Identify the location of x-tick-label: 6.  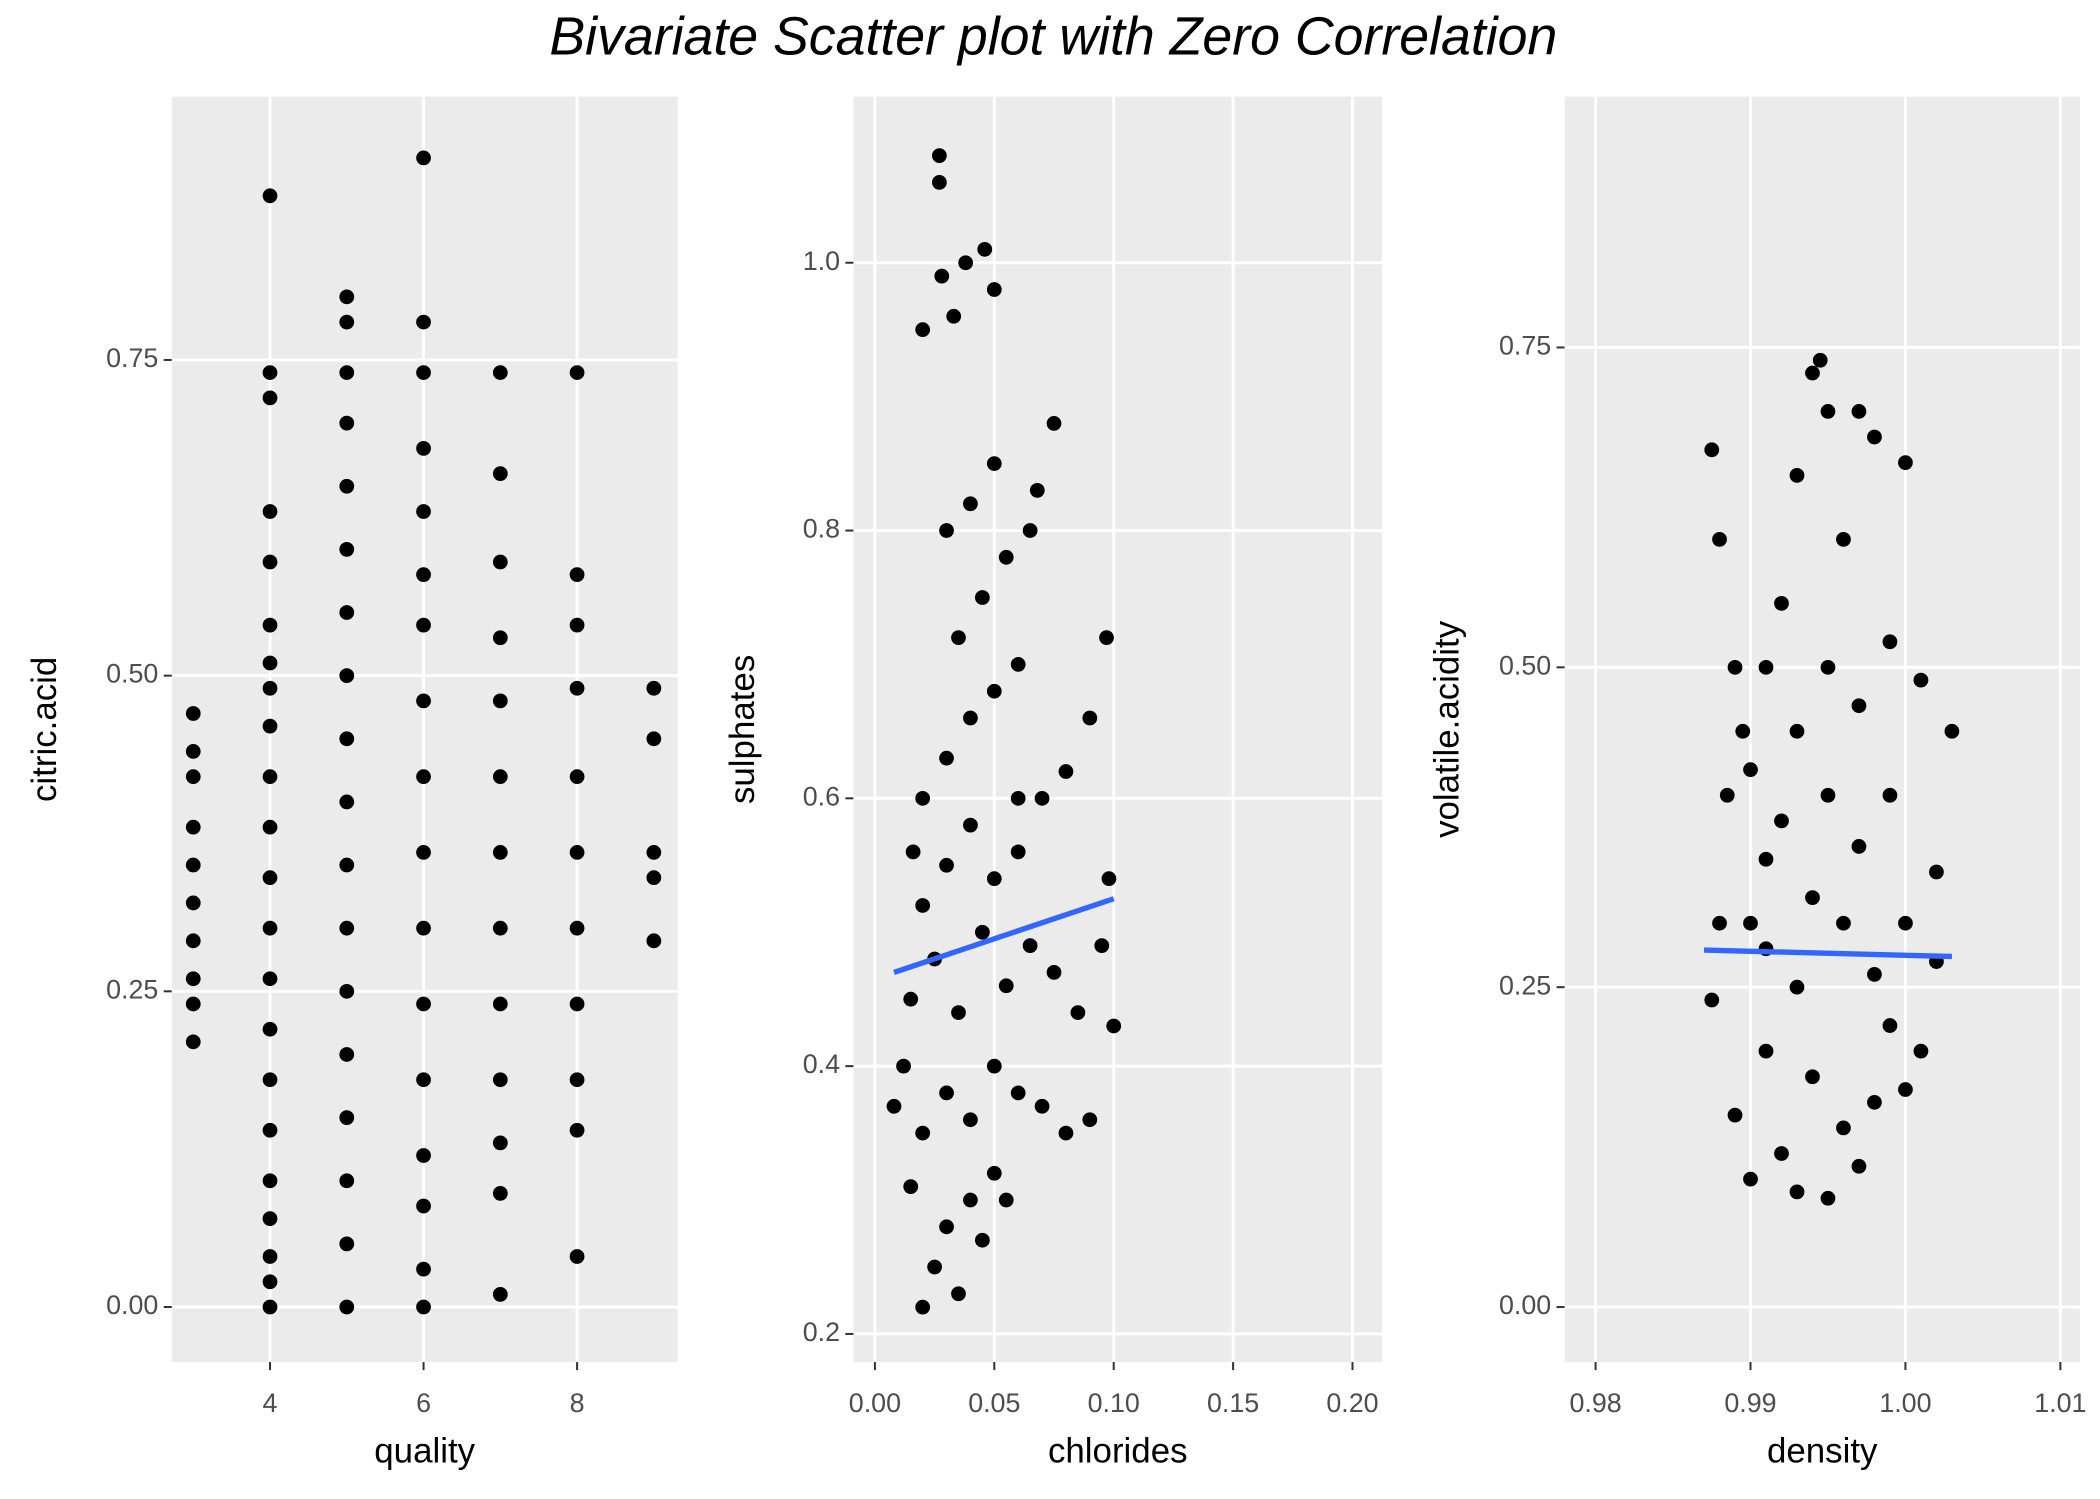
(423, 1403).